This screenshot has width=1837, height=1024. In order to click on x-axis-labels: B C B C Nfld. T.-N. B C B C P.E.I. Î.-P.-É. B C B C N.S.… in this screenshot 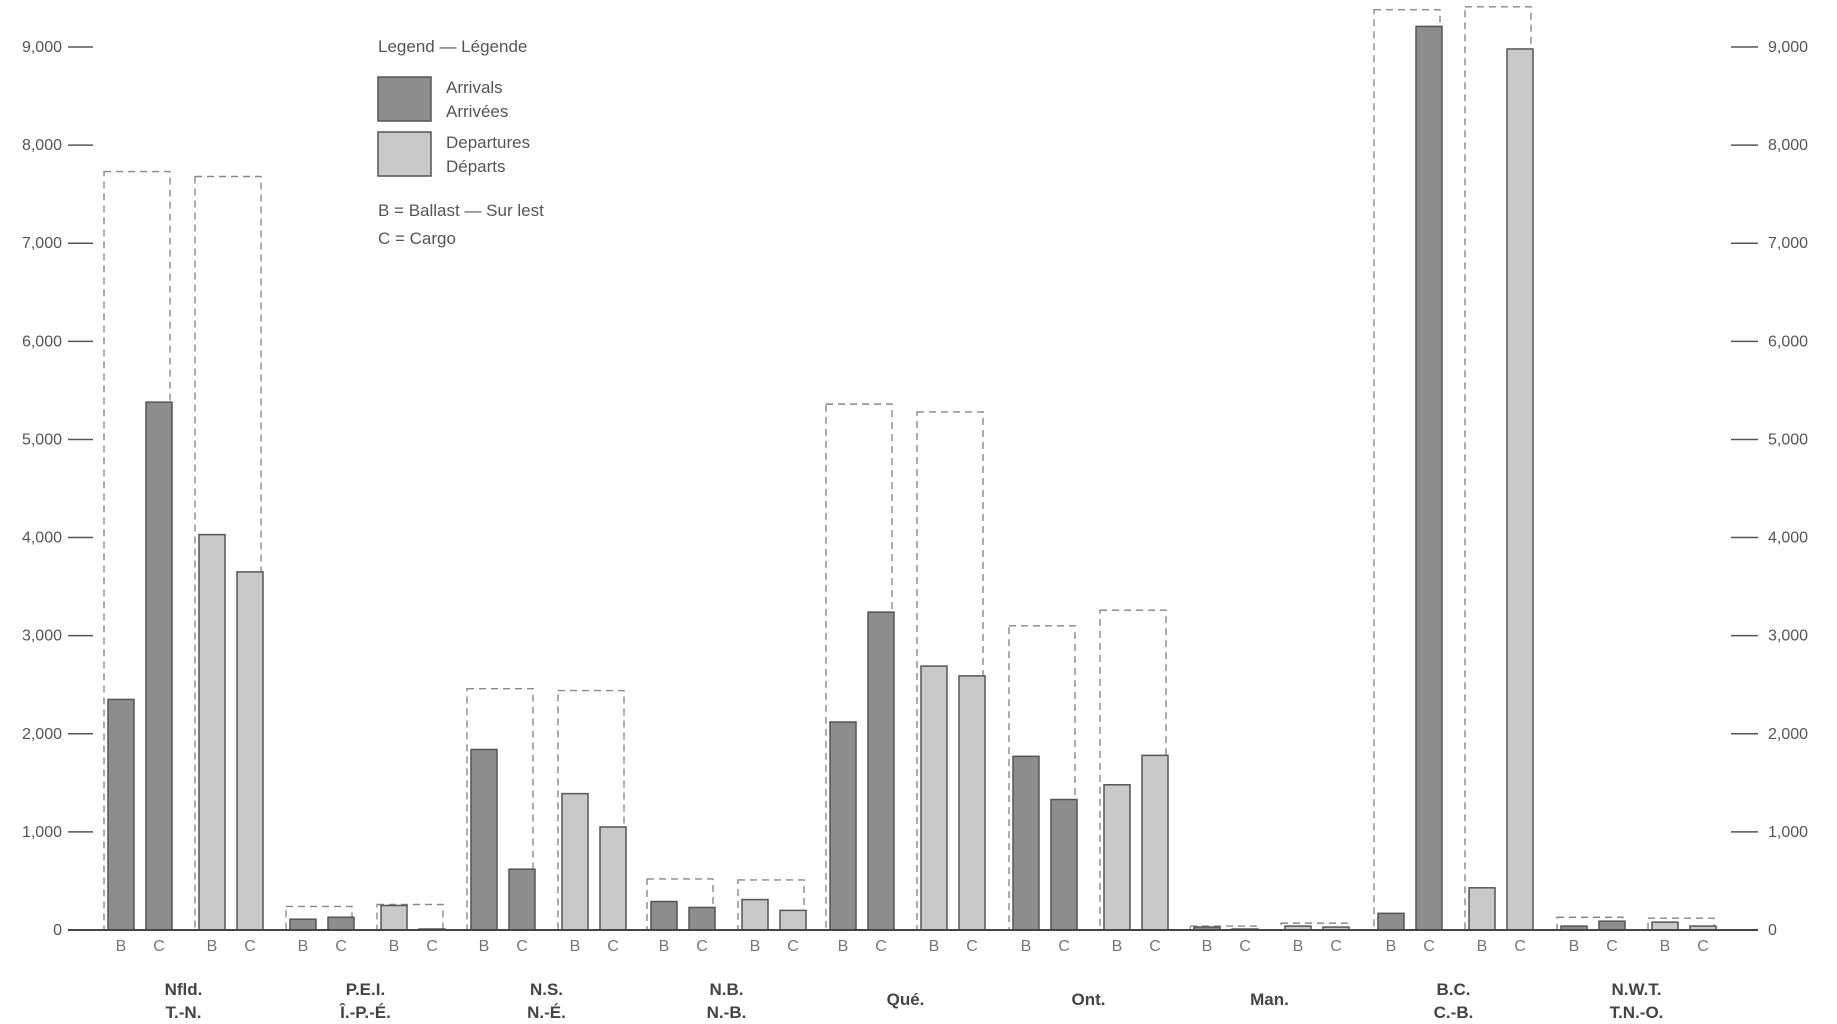, I will do `click(912, 980)`.